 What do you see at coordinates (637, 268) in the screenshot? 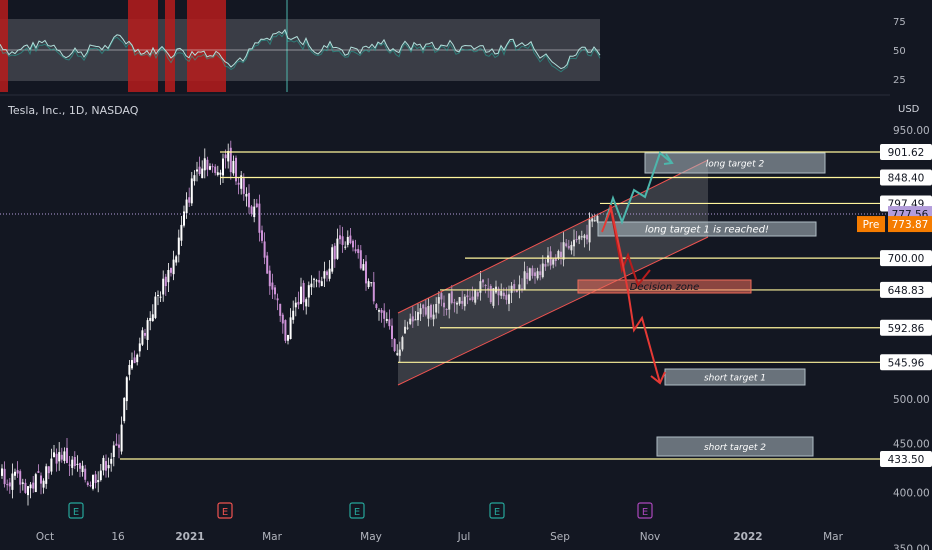
I see `projection-paths` at bounding box center [637, 268].